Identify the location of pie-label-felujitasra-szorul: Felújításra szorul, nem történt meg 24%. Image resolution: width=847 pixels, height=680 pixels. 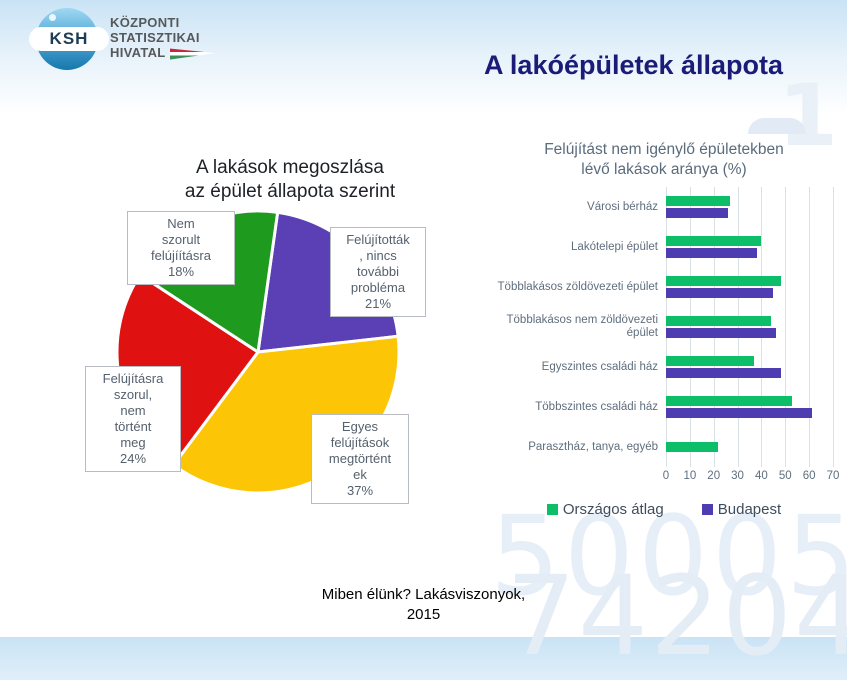
(133, 419).